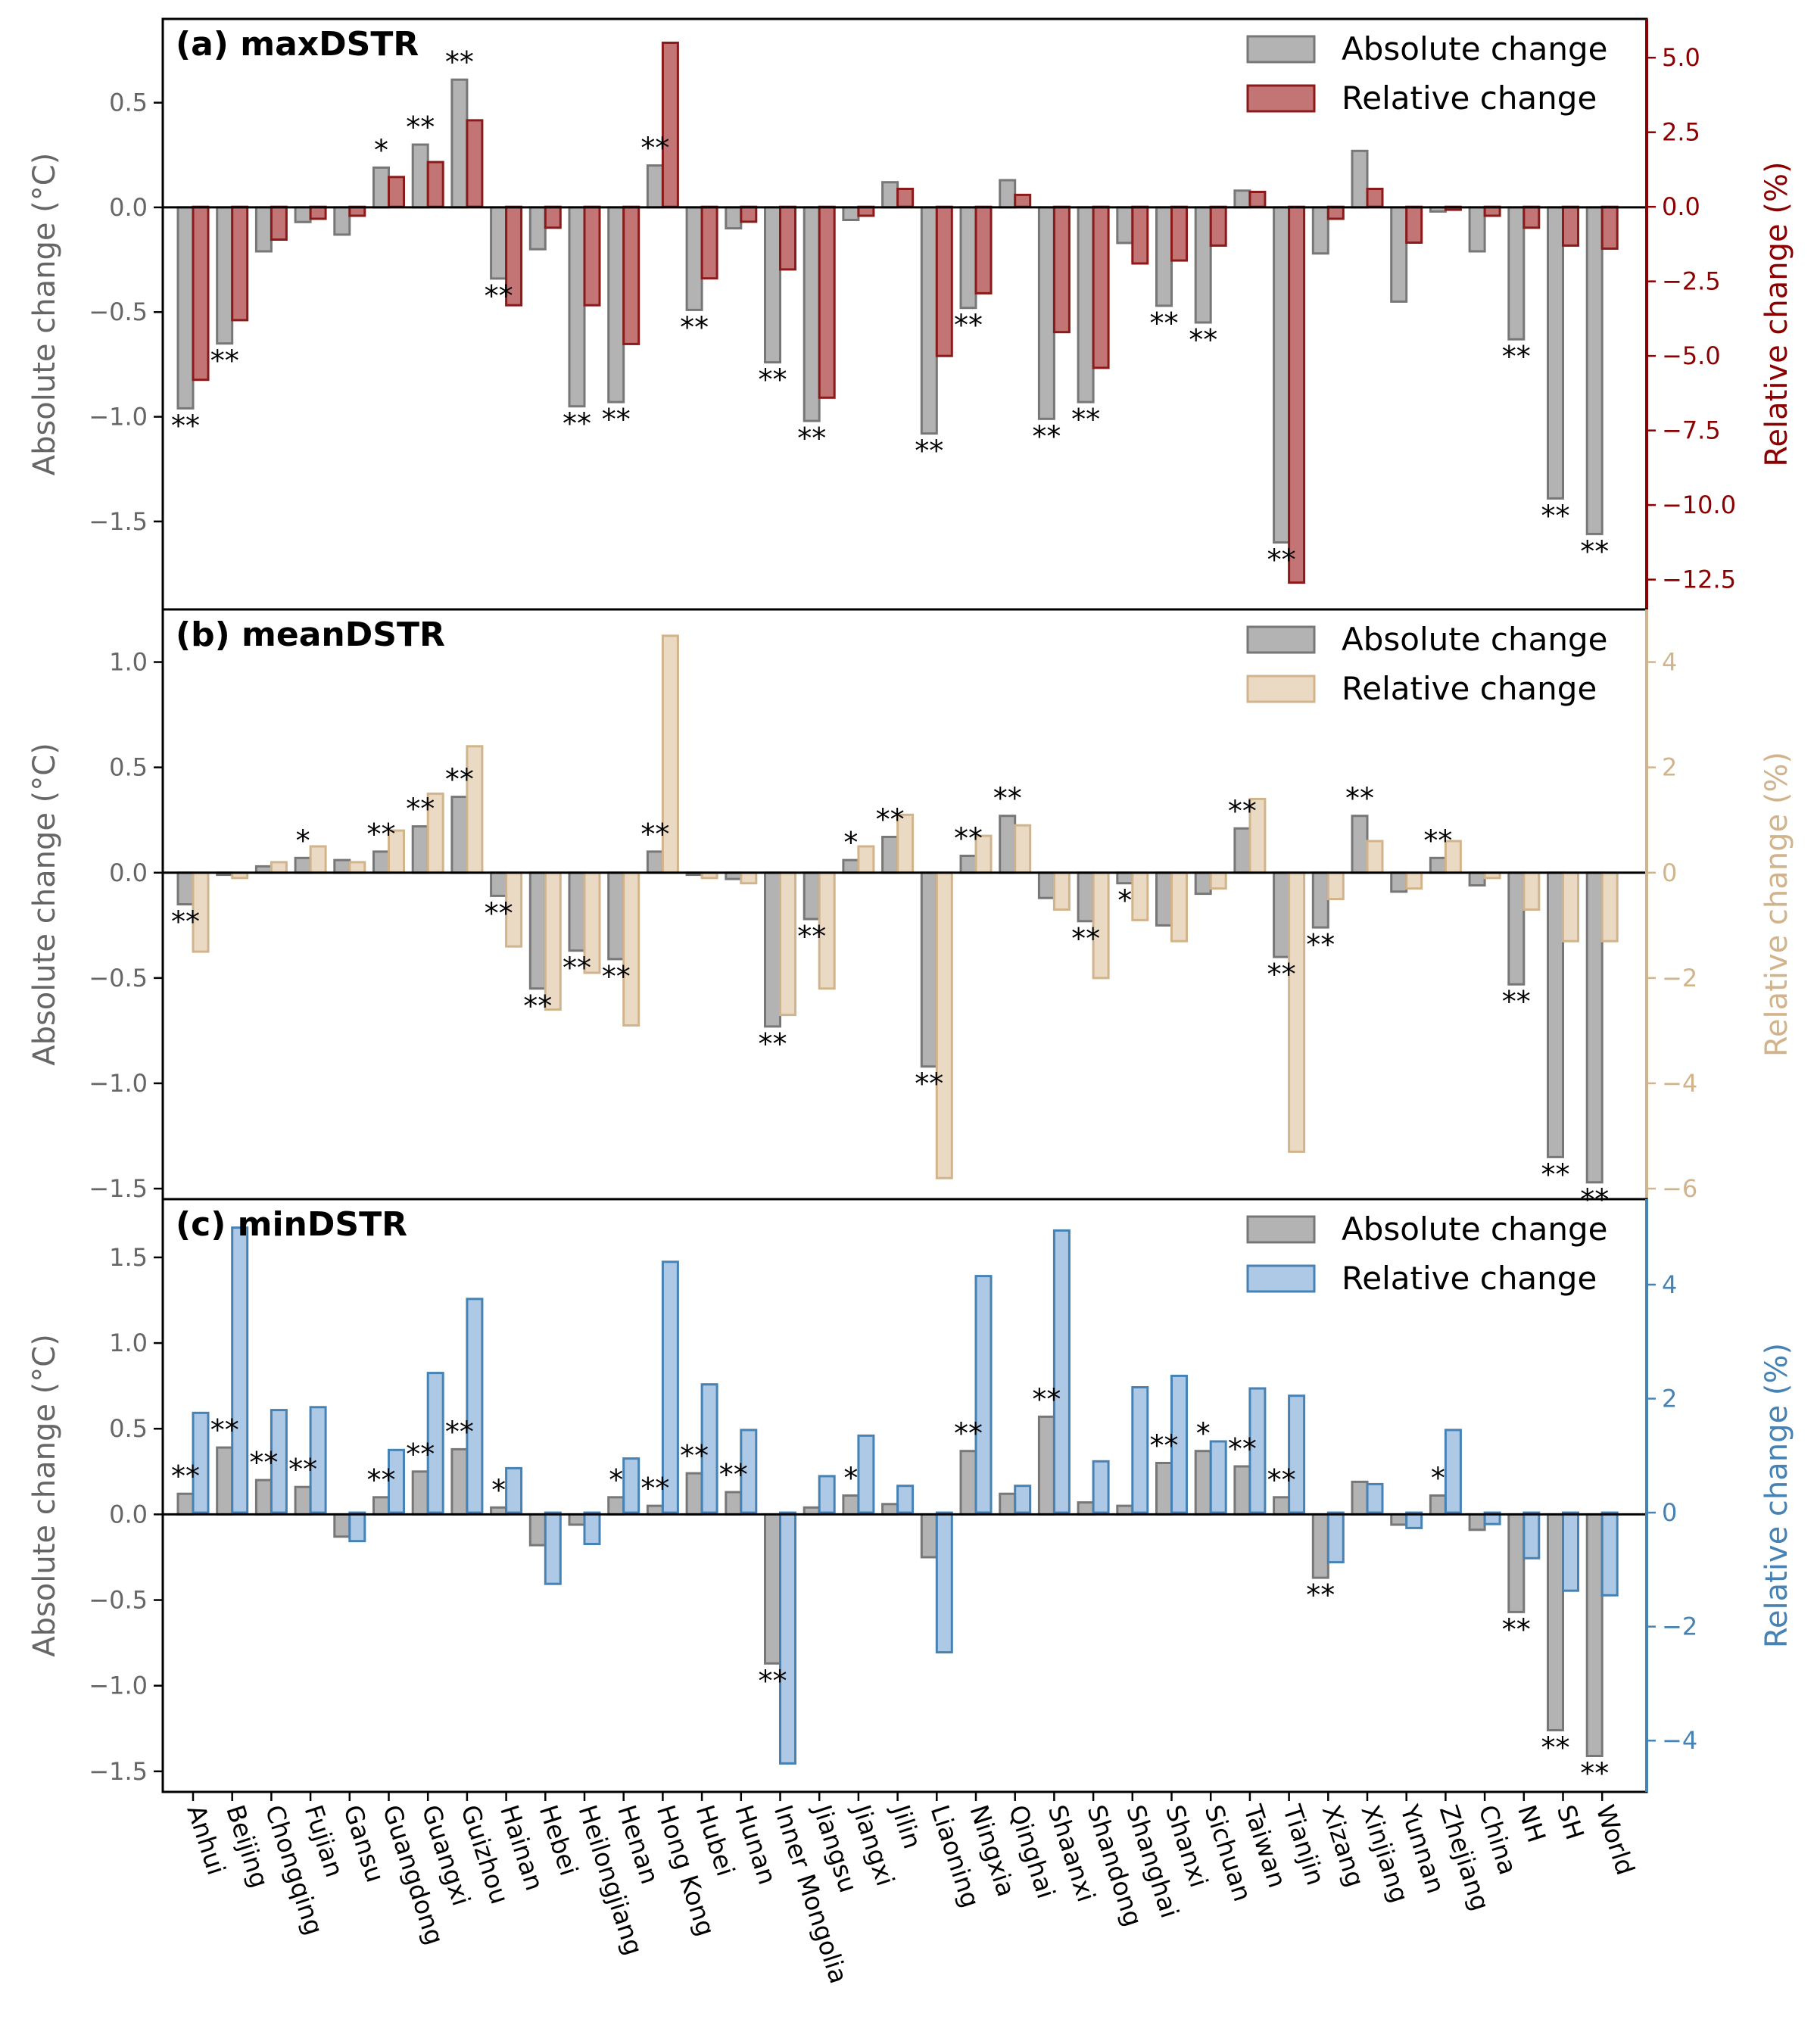  I want to click on legend-swatch-relative, so click(1281, 1278).